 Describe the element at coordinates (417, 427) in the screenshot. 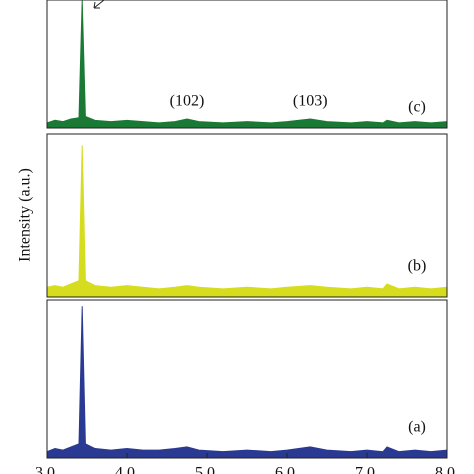

I see `panel-label: (a)` at that location.